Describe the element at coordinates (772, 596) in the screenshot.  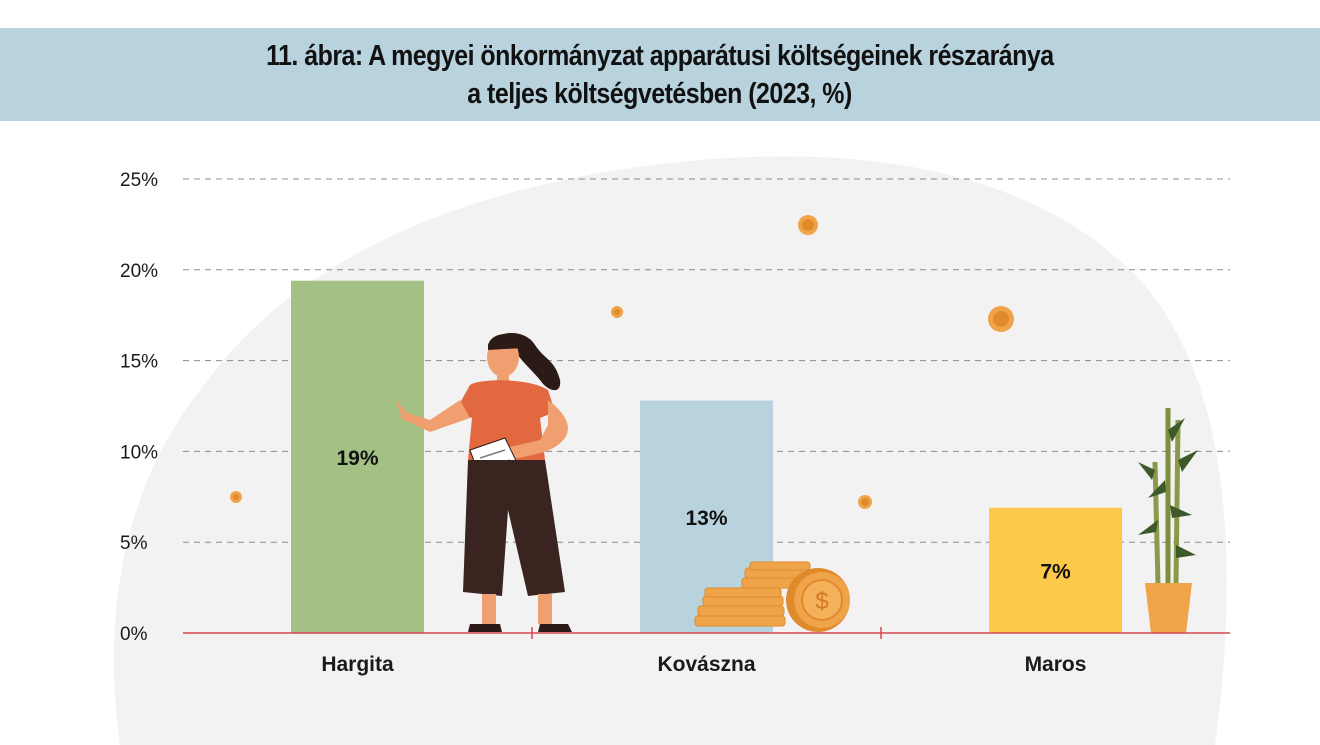
I see `coin-stack-icon: $` at that location.